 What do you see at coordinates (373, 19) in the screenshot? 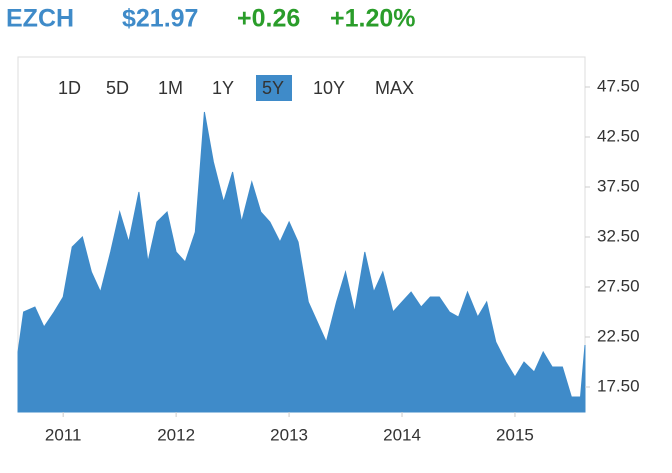
I see `change-percent: +1.20%` at bounding box center [373, 19].